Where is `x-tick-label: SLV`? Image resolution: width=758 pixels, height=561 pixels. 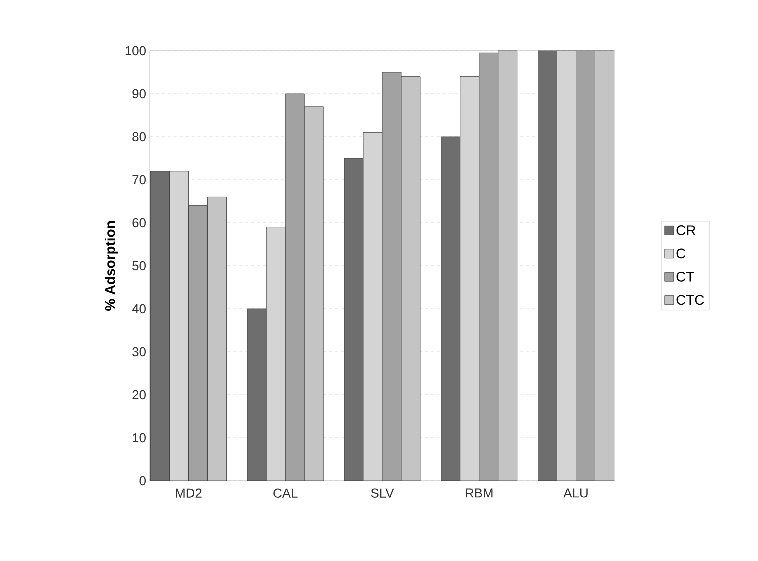
x-tick-label: SLV is located at coordinates (382, 493).